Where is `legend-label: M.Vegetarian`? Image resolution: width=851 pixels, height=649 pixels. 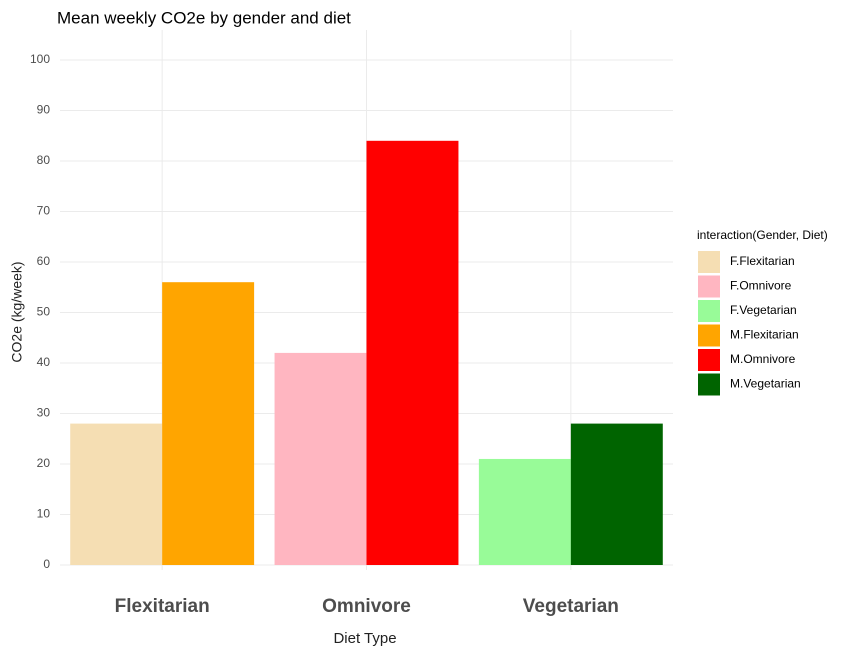 legend-label: M.Vegetarian is located at coordinates (765, 384).